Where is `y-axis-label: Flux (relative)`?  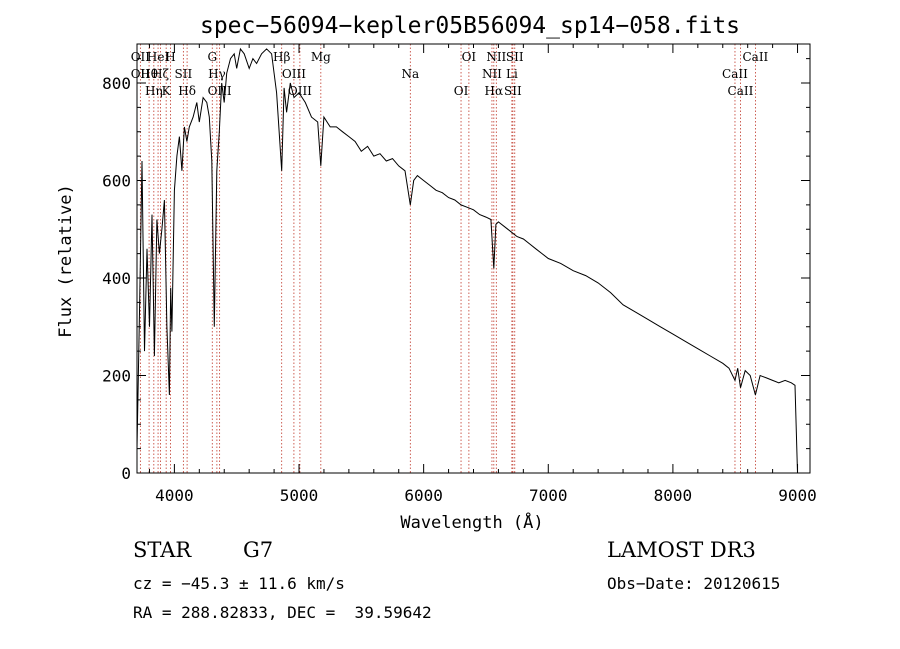 y-axis-label: Flux (relative) is located at coordinates (66, 261).